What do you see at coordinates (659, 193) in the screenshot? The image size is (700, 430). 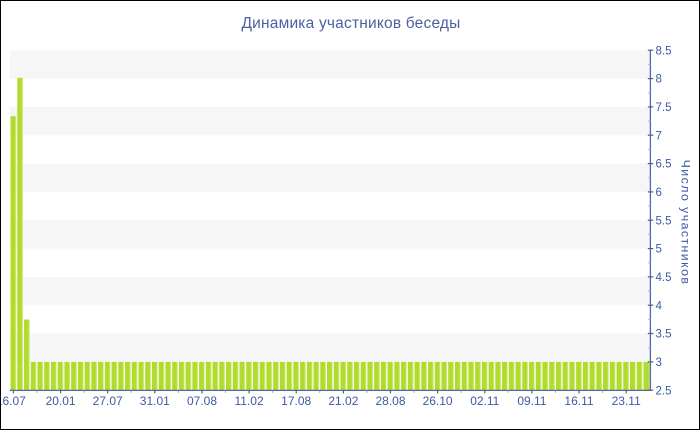 I see `svg-text: 6` at bounding box center [659, 193].